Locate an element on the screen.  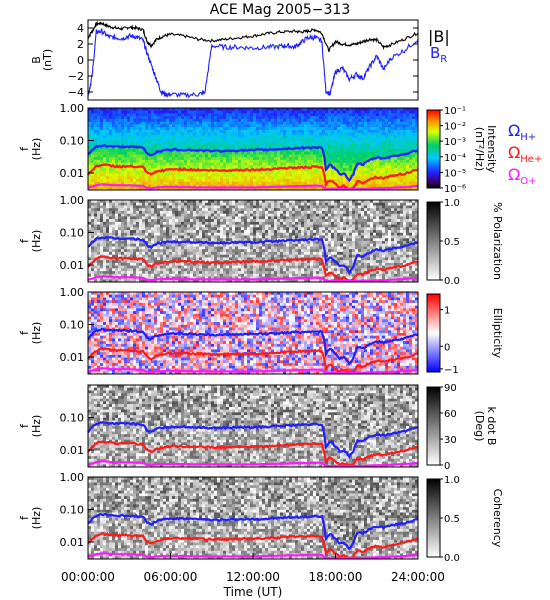
y-tick-label: −4 is located at coordinates (76, 92).